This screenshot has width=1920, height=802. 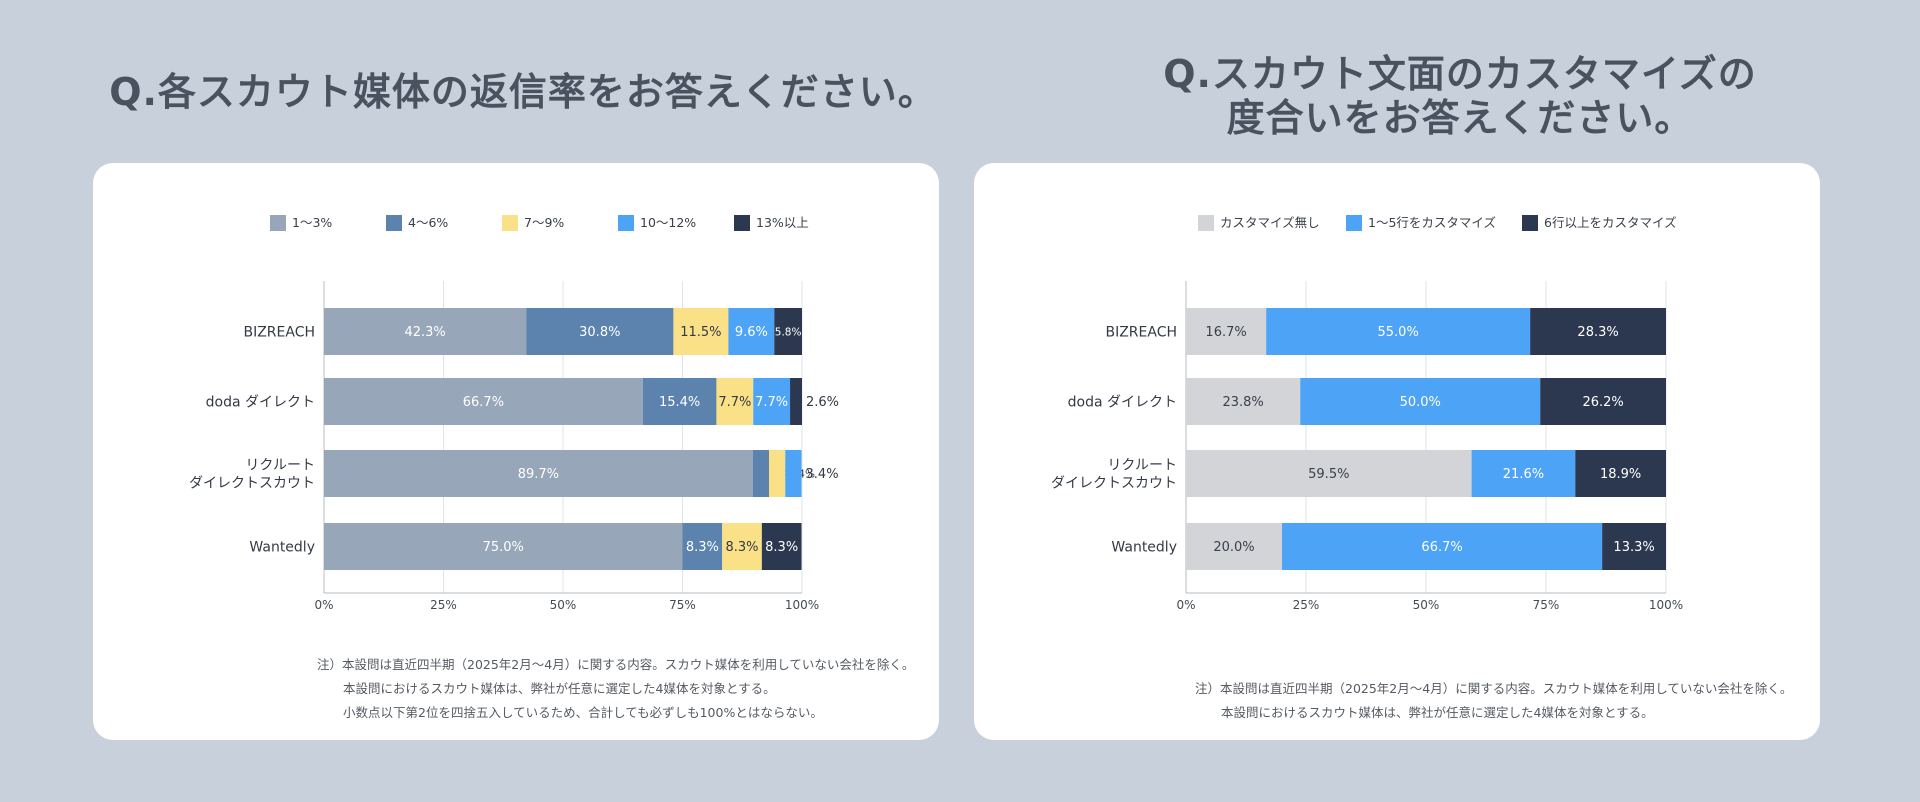 What do you see at coordinates (1460, 74) in the screenshot?
I see `right-title-line-1: Q.スカウト文面のカスタマイズの` at bounding box center [1460, 74].